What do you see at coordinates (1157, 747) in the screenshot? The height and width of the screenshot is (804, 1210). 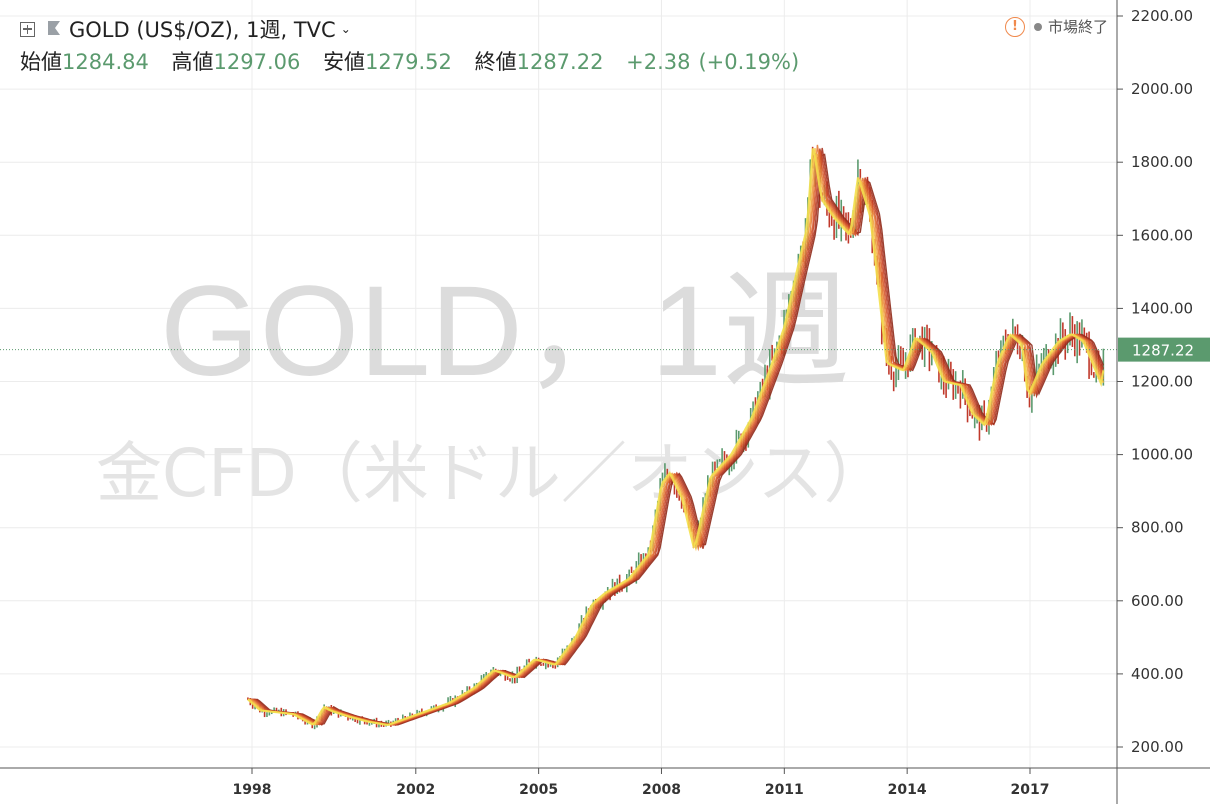 I see `y-tick-label: 200.00` at bounding box center [1157, 747].